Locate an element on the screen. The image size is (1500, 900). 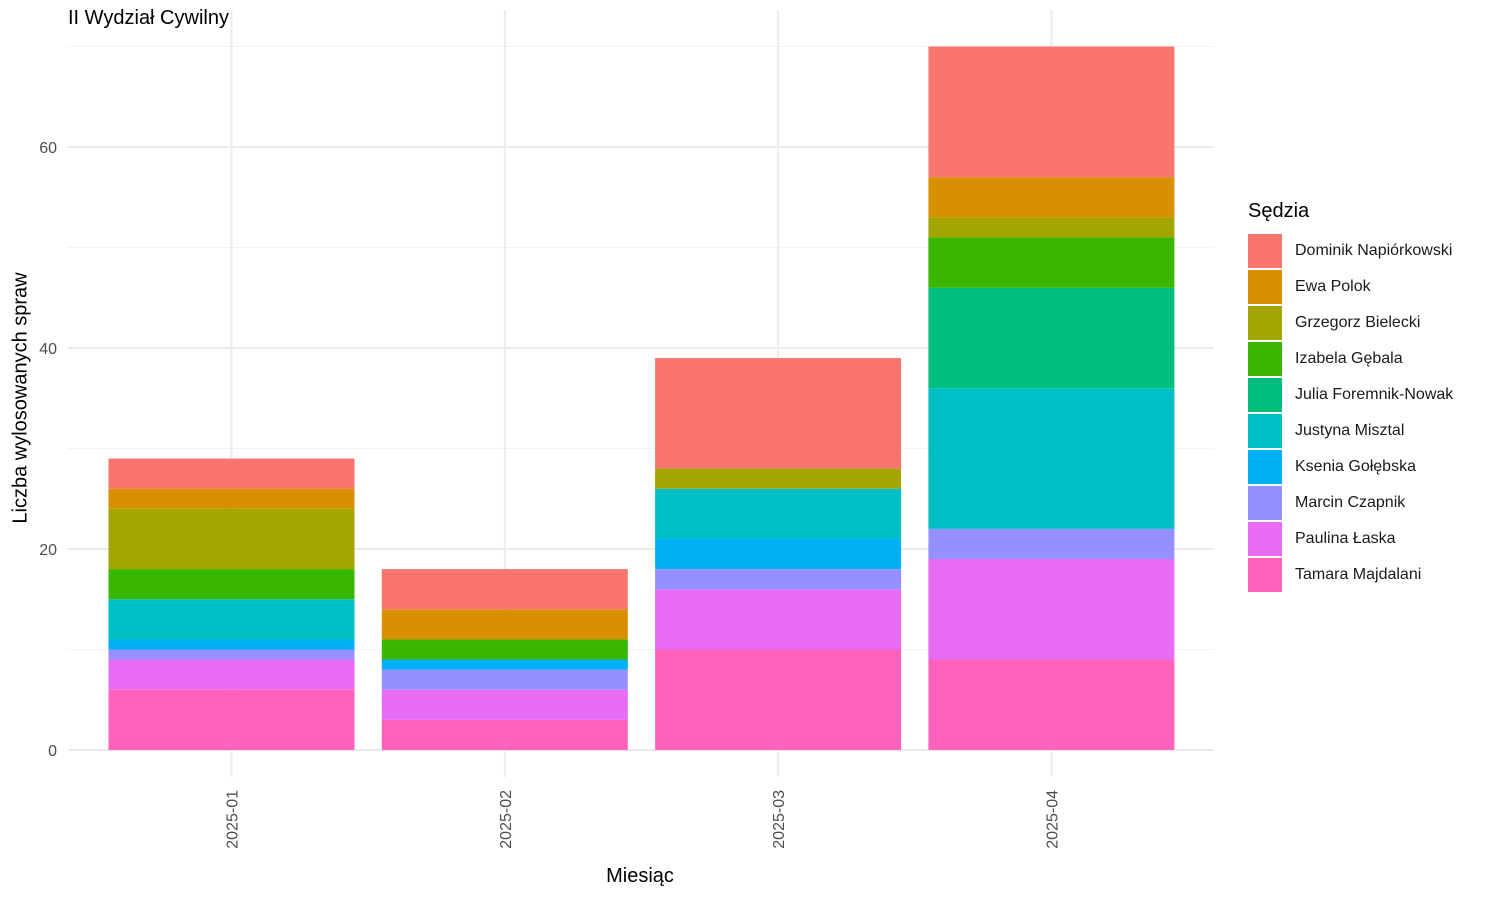
legend-item: Ksenia Gołębska is located at coordinates (1350, 467).